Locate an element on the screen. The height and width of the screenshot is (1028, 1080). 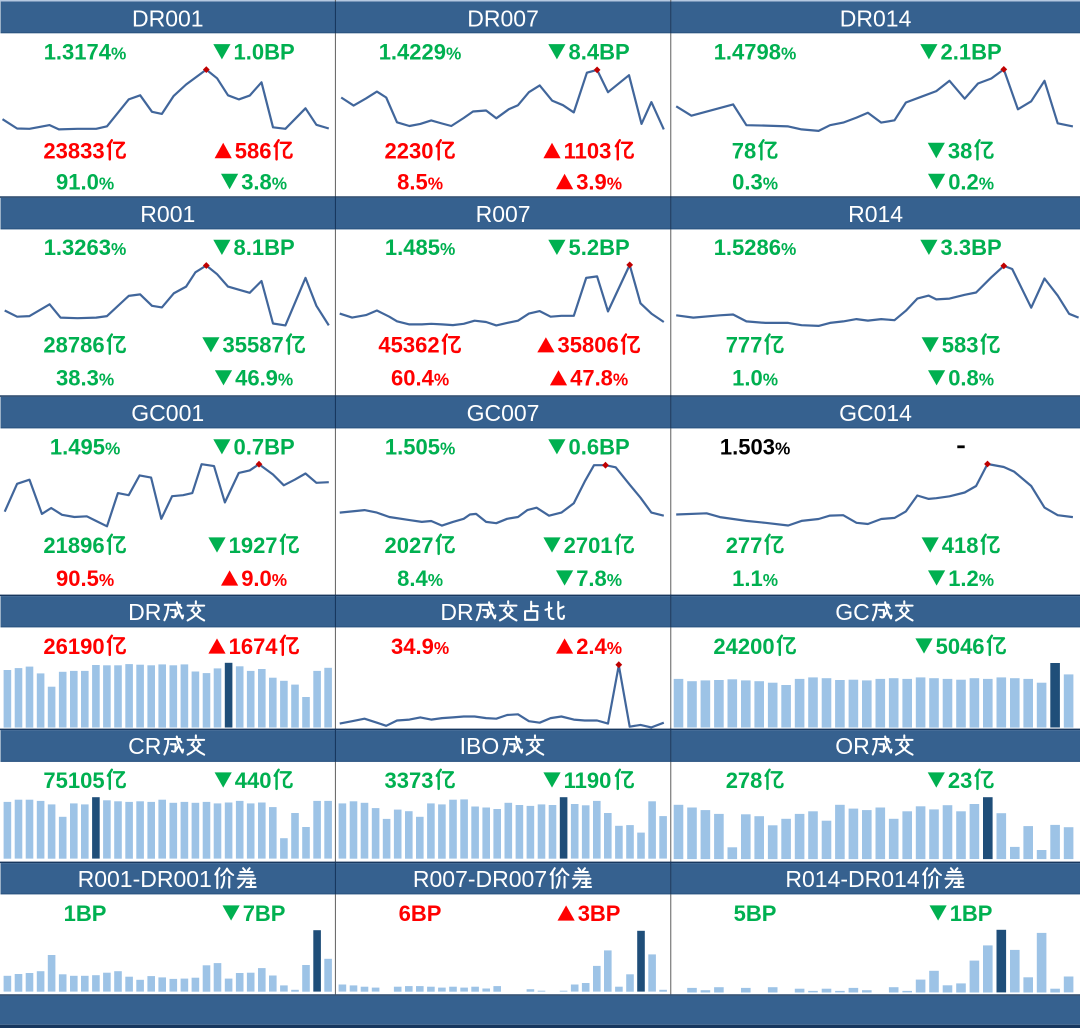
svg-text: R001 is located at coordinates (167, 214).